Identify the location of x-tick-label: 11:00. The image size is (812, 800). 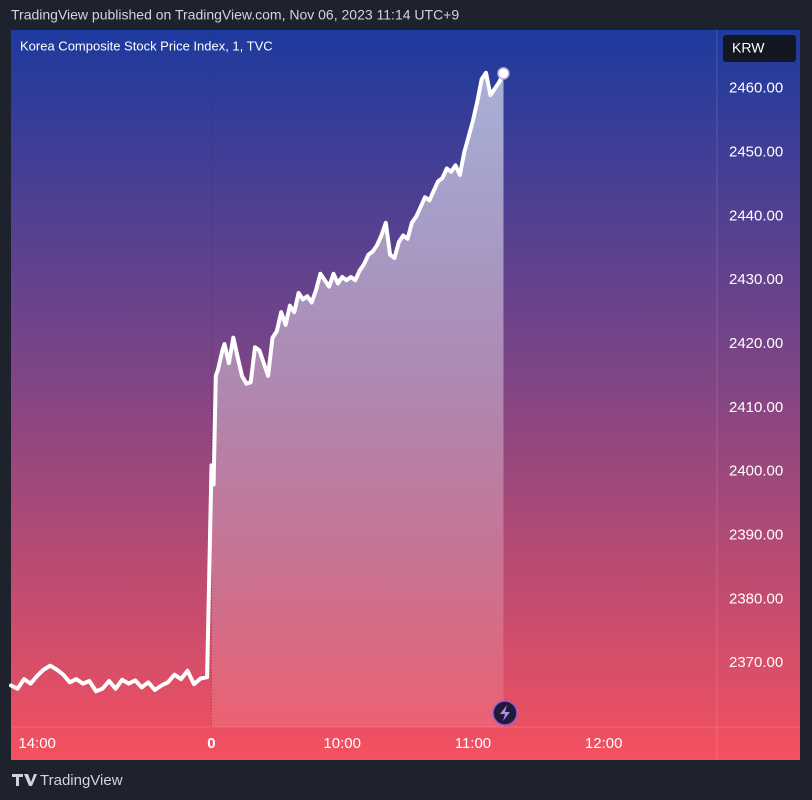
(473, 743).